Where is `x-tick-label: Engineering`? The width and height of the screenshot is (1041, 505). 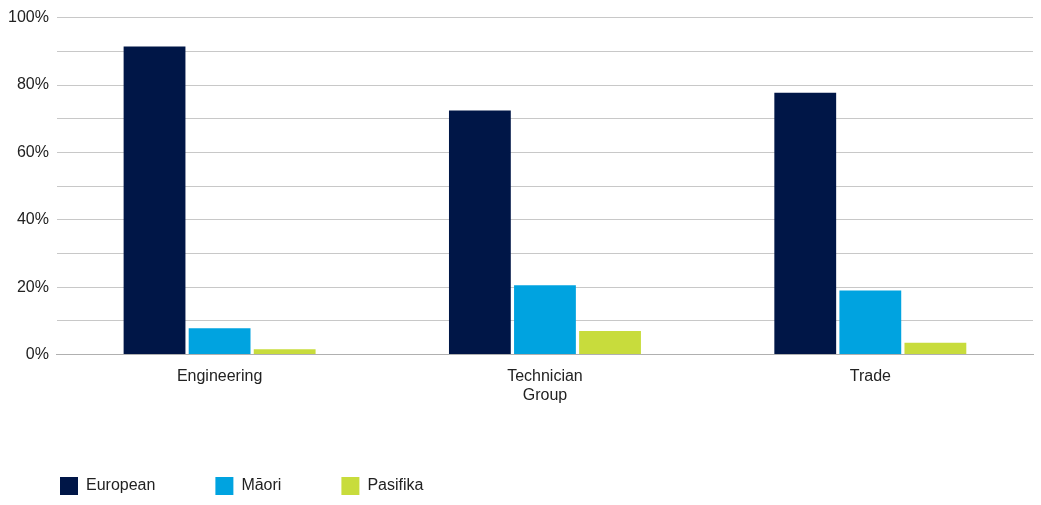 x-tick-label: Engineering is located at coordinates (219, 375).